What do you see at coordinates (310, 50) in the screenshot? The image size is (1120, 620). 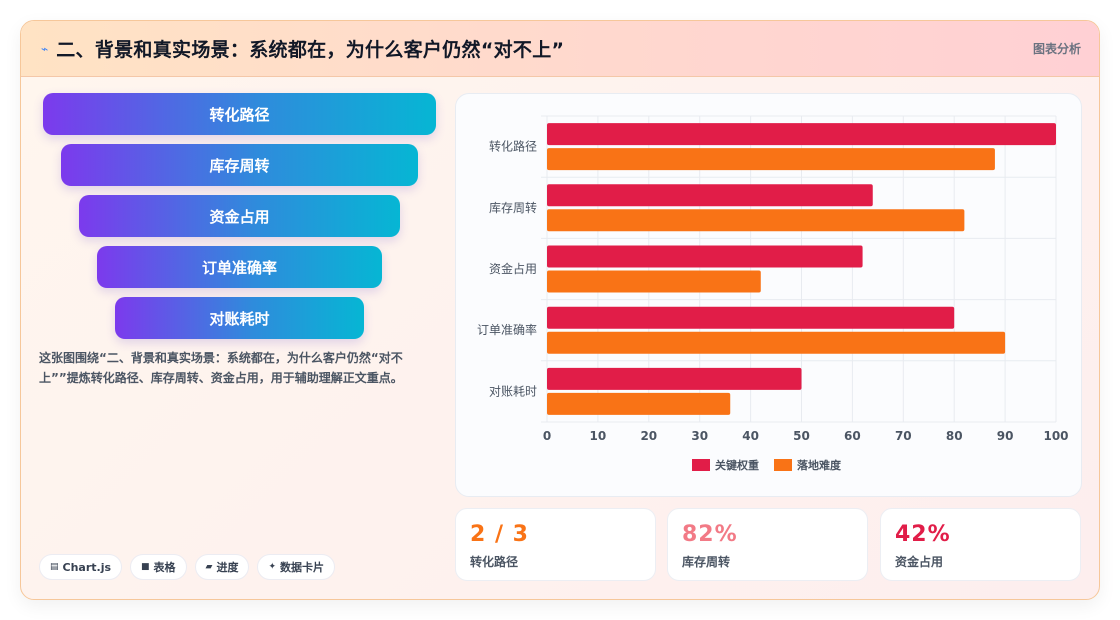 I see `page-title: 二、背景和真实场景：系统都在，为什么客户仍然“对不上”` at bounding box center [310, 50].